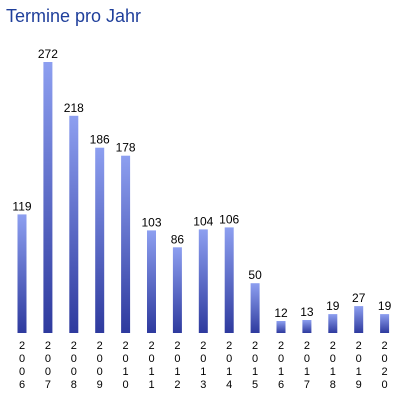 The width and height of the screenshot is (402, 403). What do you see at coordinates (307, 326) in the screenshot?
I see `bar-2017` at bounding box center [307, 326].